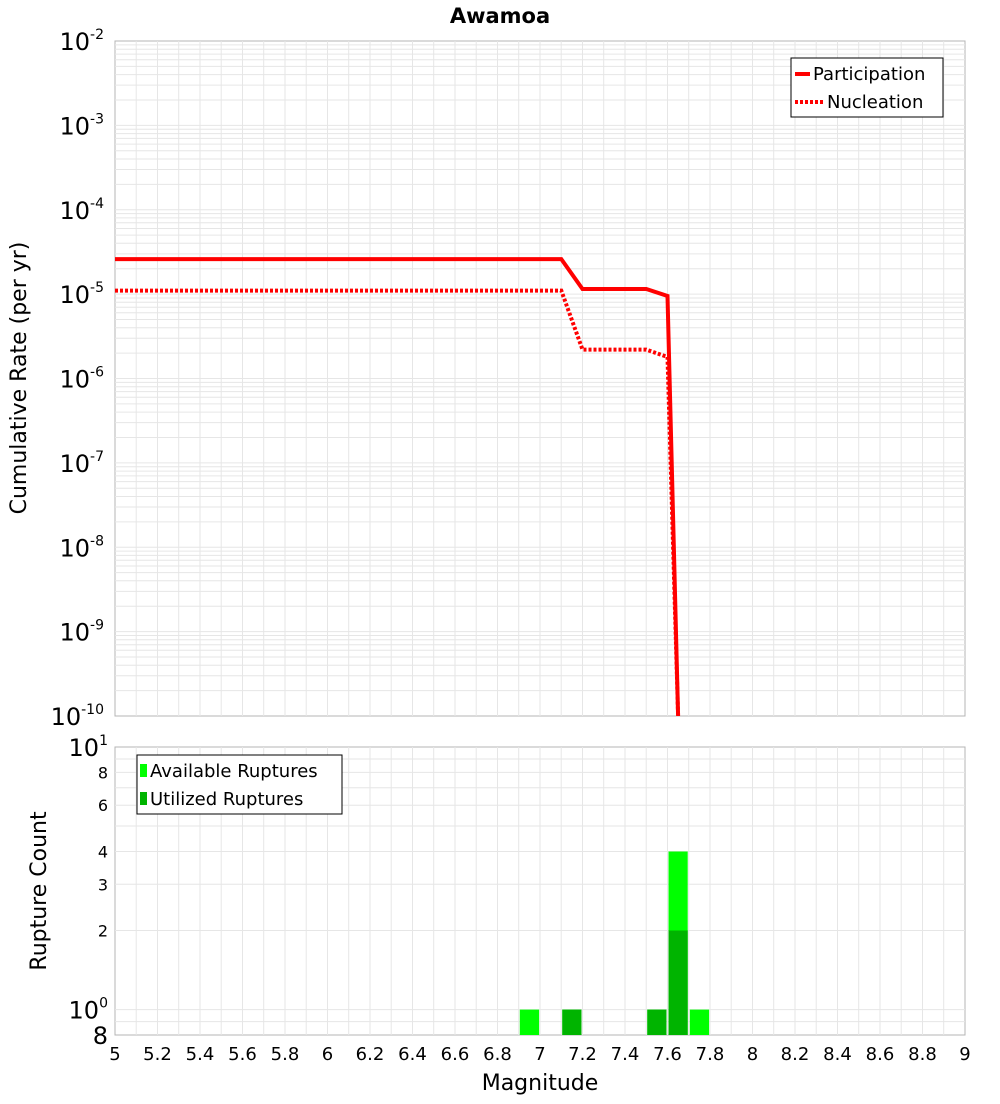 The height and width of the screenshot is (1104, 1000). What do you see at coordinates (327, 1054) in the screenshot?
I see `x-tick-label: 6` at bounding box center [327, 1054].